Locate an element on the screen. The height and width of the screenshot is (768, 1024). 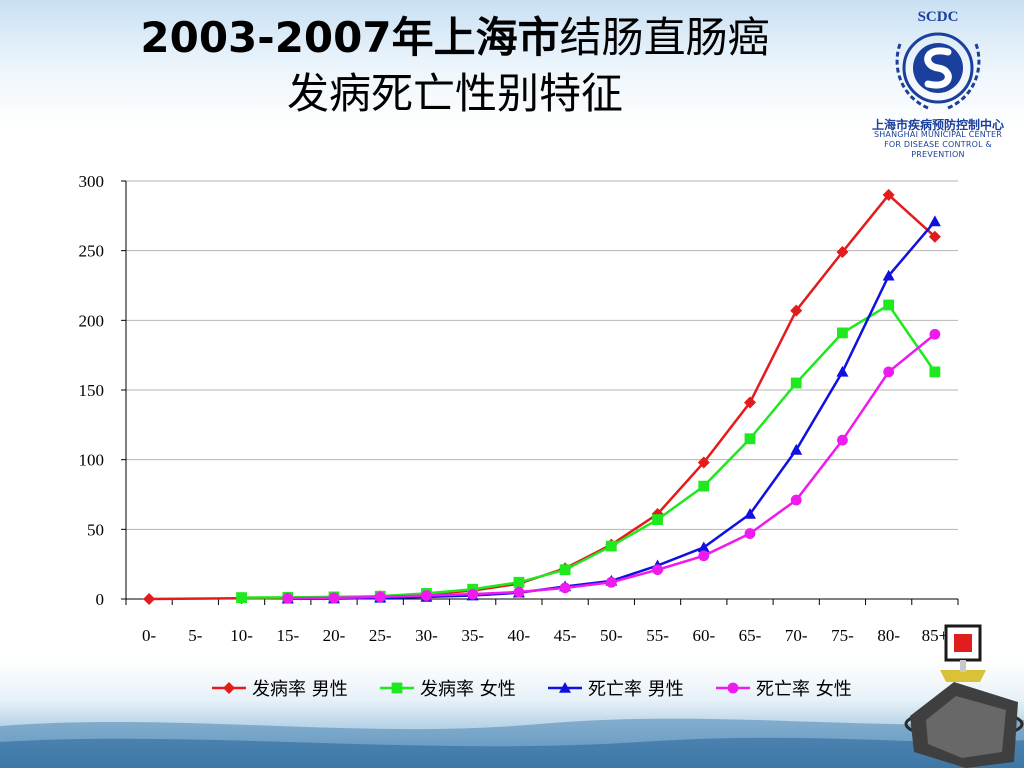
y-tick-label: 250 is located at coordinates (92, 251).